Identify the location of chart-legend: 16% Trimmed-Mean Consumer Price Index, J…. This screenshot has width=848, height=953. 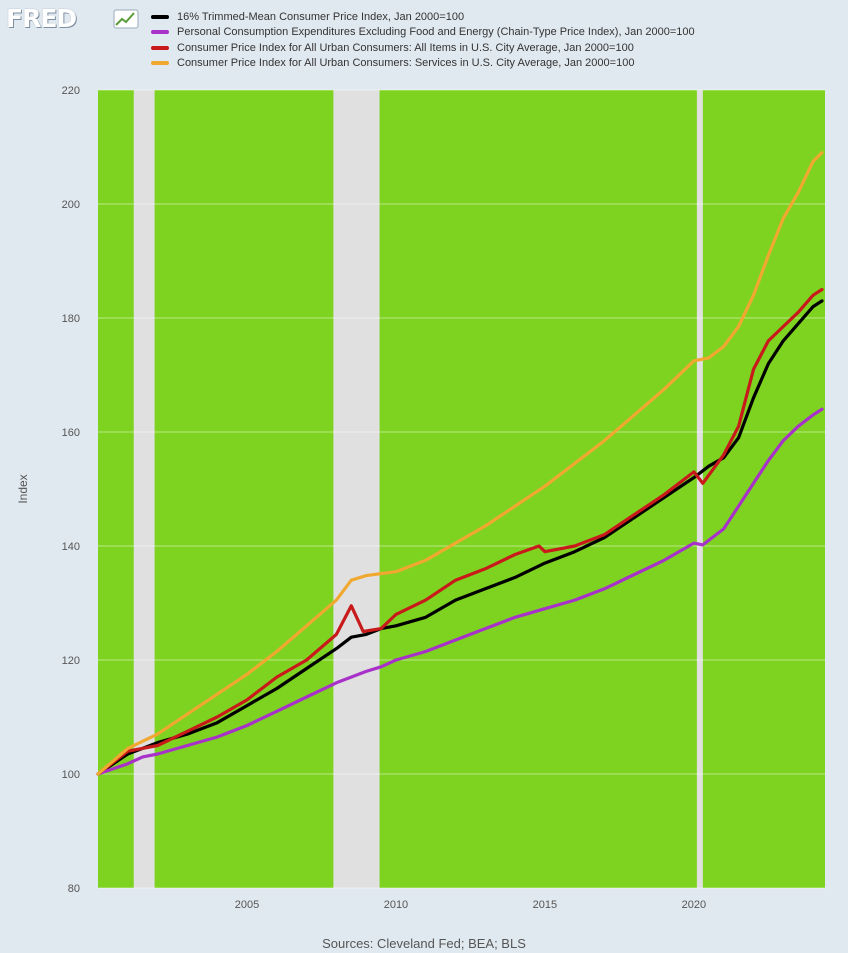
(423, 40).